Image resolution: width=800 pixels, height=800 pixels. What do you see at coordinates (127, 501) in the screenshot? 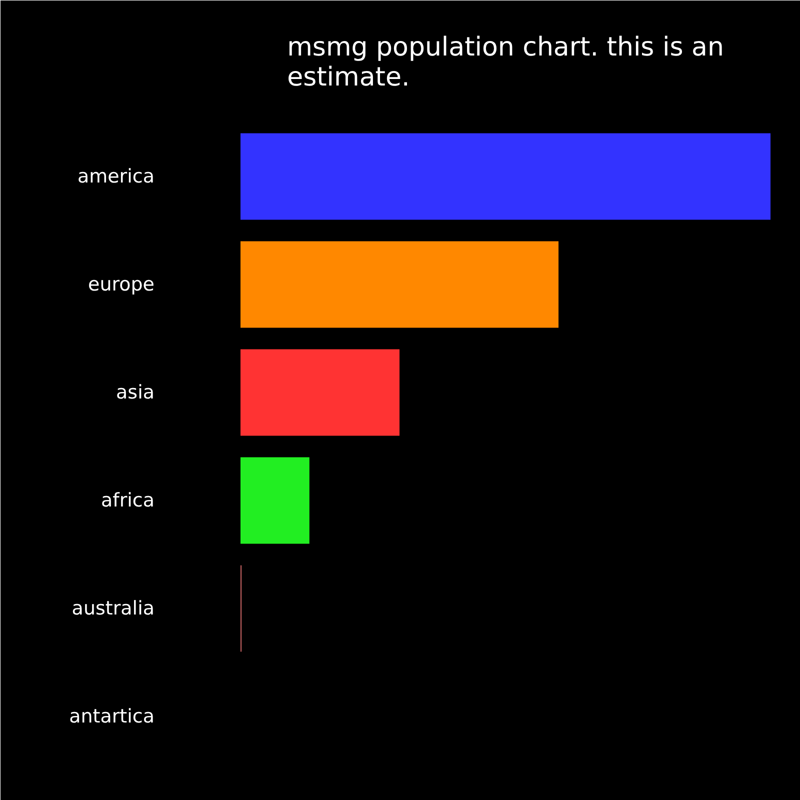
I see `y-tick-label: africa` at bounding box center [127, 501].